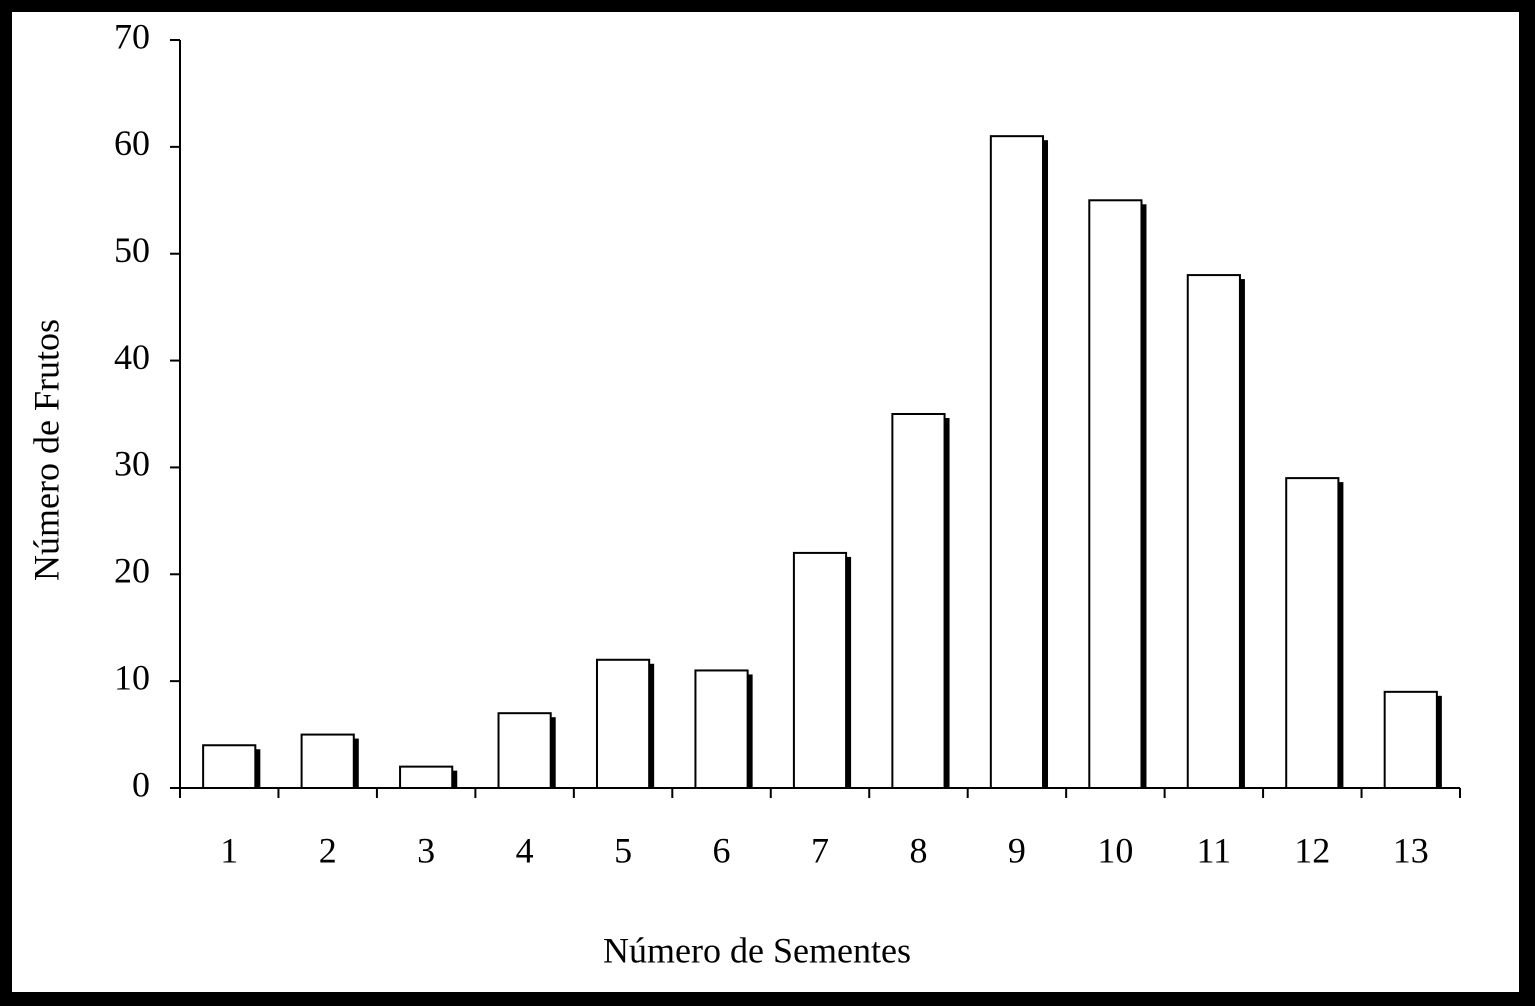  Describe the element at coordinates (229, 850) in the screenshot. I see `x-tick-label: 1` at that location.